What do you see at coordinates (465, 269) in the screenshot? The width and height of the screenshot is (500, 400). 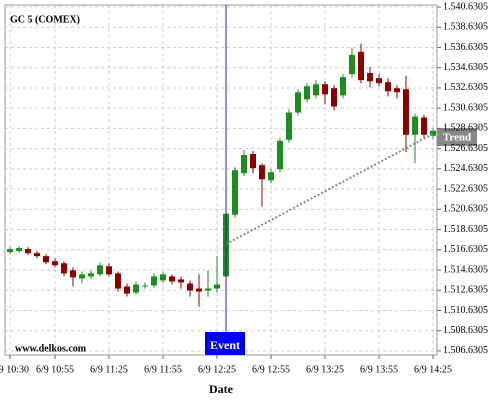 I see `y-tick-label: 1.514.6305` at bounding box center [465, 269].